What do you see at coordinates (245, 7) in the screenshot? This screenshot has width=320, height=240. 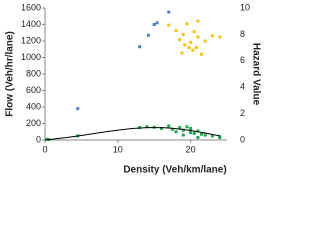 I see `y2-tick-label: 10` at bounding box center [245, 7].